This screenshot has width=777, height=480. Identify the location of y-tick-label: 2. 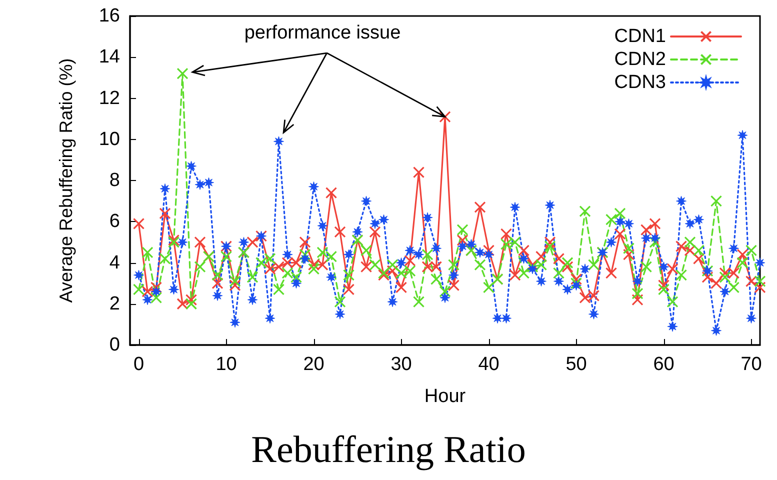
(114, 303).